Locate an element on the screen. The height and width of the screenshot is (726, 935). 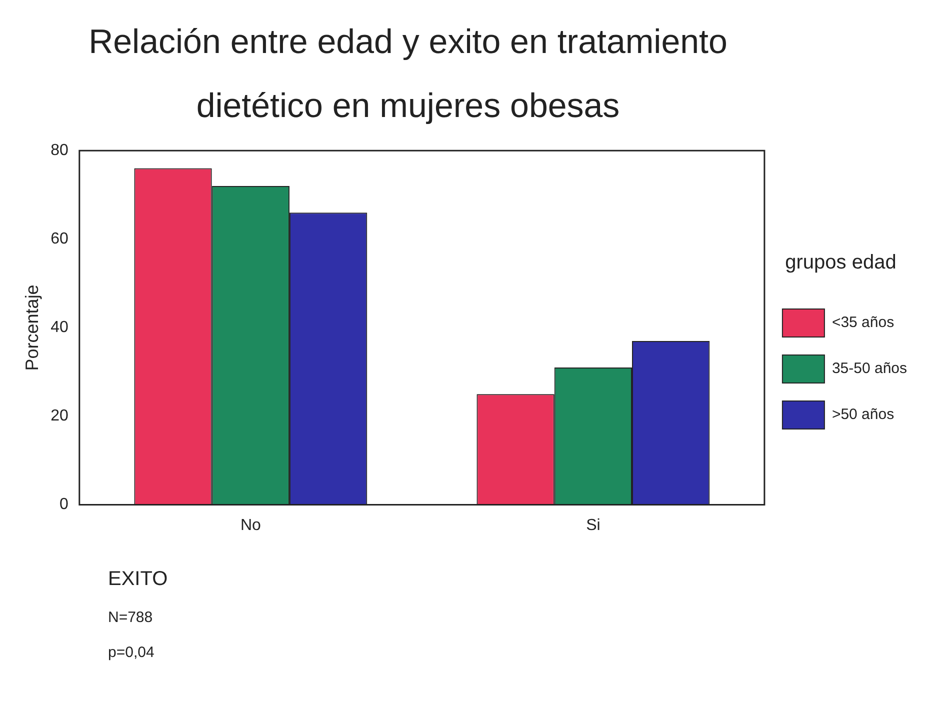
y-tick-label: 60 is located at coordinates (59, 239).